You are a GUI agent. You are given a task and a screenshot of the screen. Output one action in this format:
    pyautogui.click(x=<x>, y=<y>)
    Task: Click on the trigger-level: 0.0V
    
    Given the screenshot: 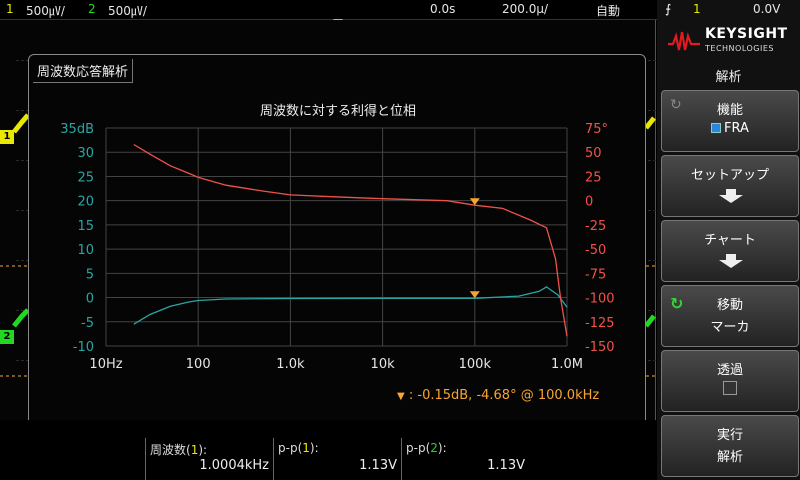 What is the action you would take?
    pyautogui.click(x=767, y=9)
    